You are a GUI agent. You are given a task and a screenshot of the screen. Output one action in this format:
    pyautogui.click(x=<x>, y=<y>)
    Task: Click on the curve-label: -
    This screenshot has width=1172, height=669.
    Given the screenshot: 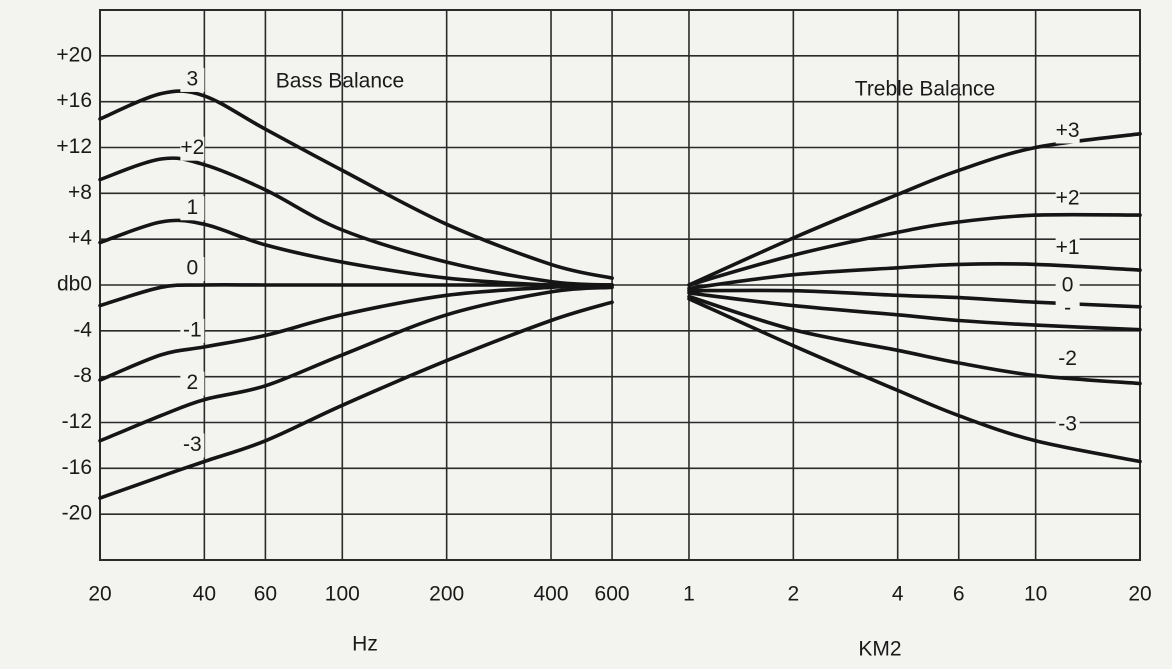 What is the action you would take?
    pyautogui.click(x=1067, y=308)
    